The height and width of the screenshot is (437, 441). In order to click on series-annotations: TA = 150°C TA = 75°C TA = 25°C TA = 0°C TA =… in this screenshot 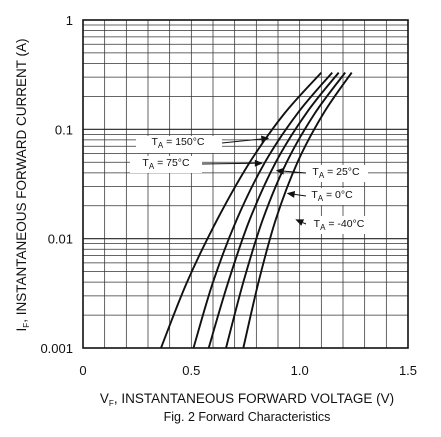, I will do `click(252, 184)`.